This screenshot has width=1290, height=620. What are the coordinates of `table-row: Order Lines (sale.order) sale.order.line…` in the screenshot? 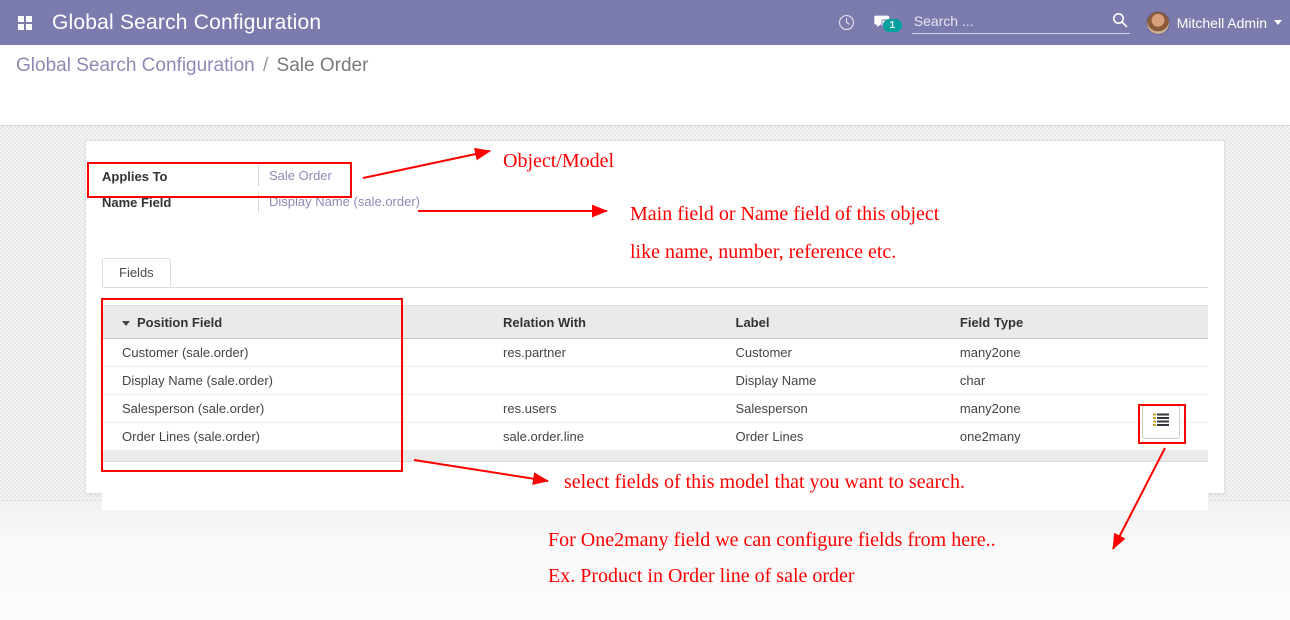 It's located at (655, 436).